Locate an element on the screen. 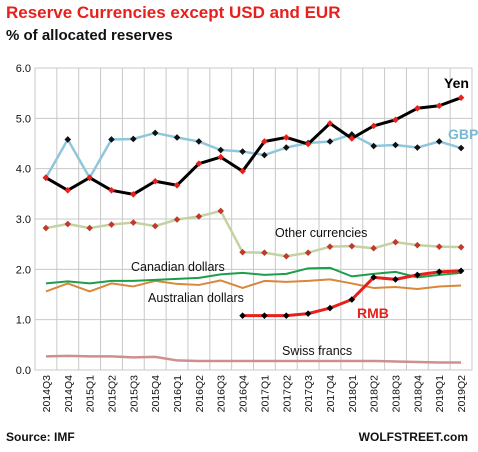  y-tick-label: 6.0 is located at coordinates (23, 69).